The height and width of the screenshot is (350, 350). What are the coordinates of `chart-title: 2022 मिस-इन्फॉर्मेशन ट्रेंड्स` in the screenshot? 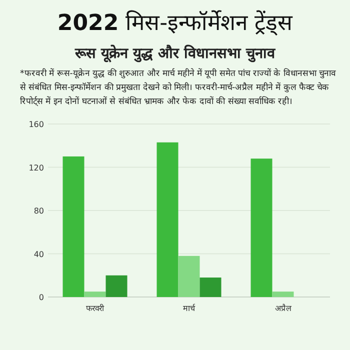 It's located at (175, 23).